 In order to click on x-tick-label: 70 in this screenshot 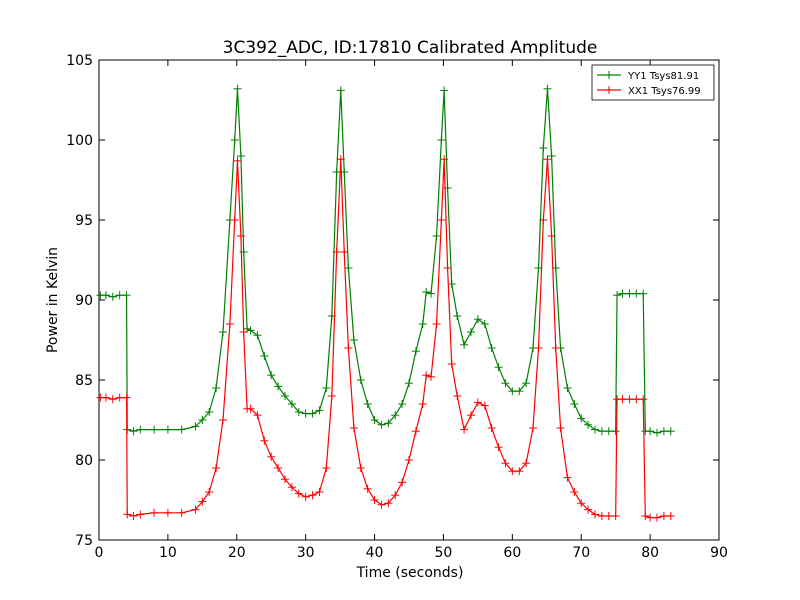, I will do `click(581, 553)`.